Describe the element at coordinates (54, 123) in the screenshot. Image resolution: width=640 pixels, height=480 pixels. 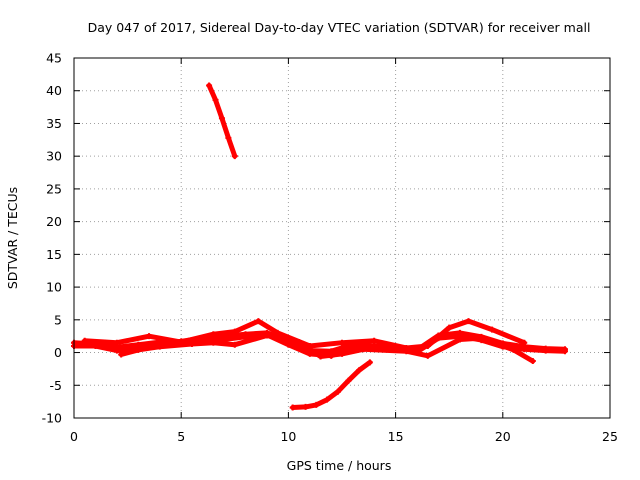
I see `y-tick-label: 35` at that location.